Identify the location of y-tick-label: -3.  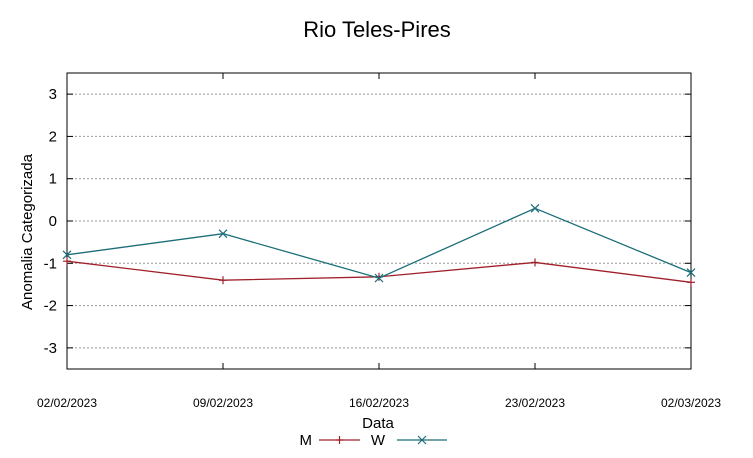
(50, 348).